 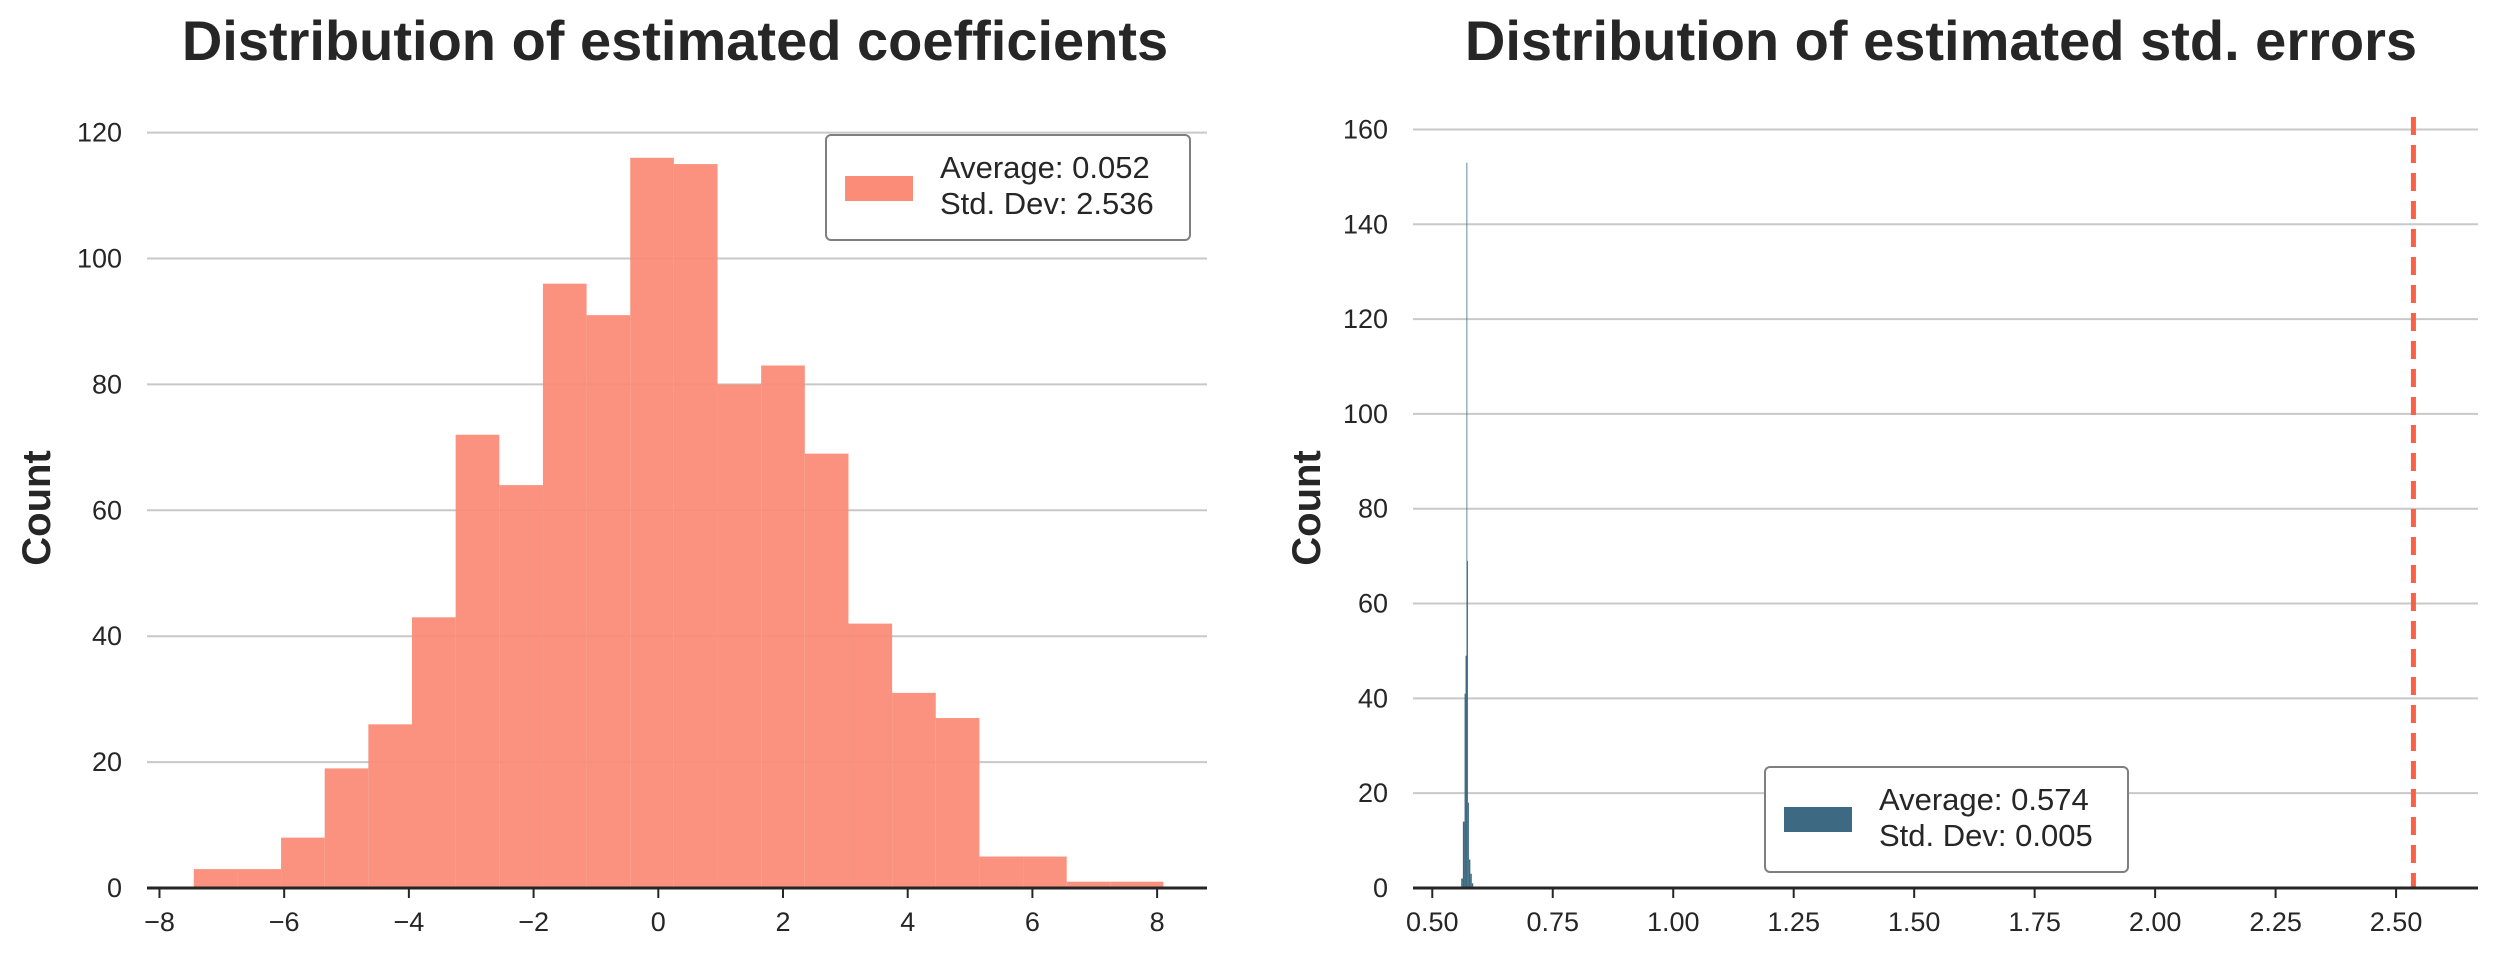 What do you see at coordinates (1914, 922) in the screenshot?
I see `x-tick-label: 1.50` at bounding box center [1914, 922].